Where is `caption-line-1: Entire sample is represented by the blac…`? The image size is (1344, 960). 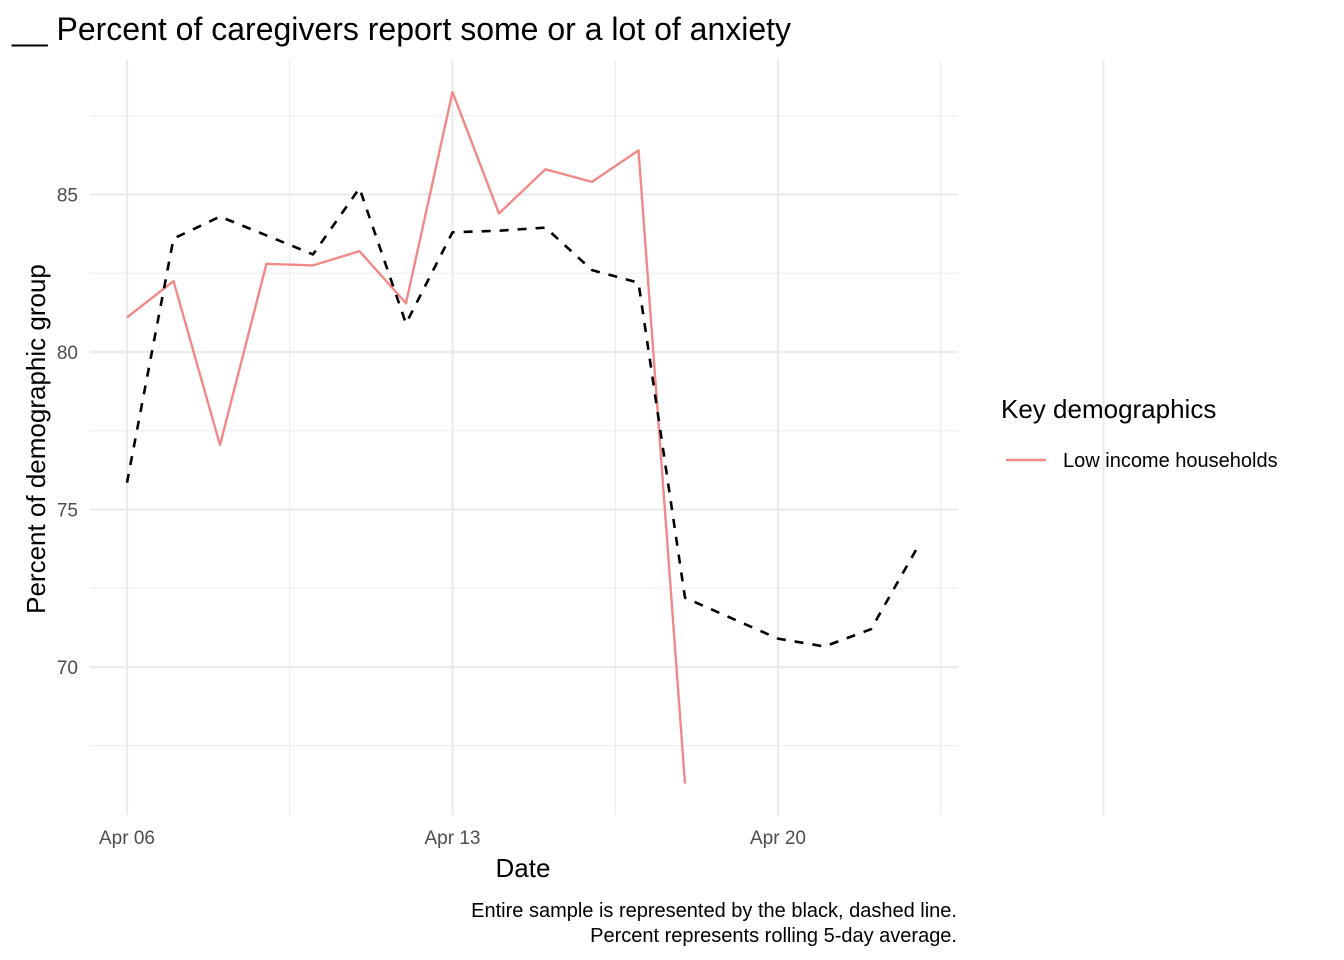
caption-line-1: Entire sample is represented by the blac… is located at coordinates (714, 911).